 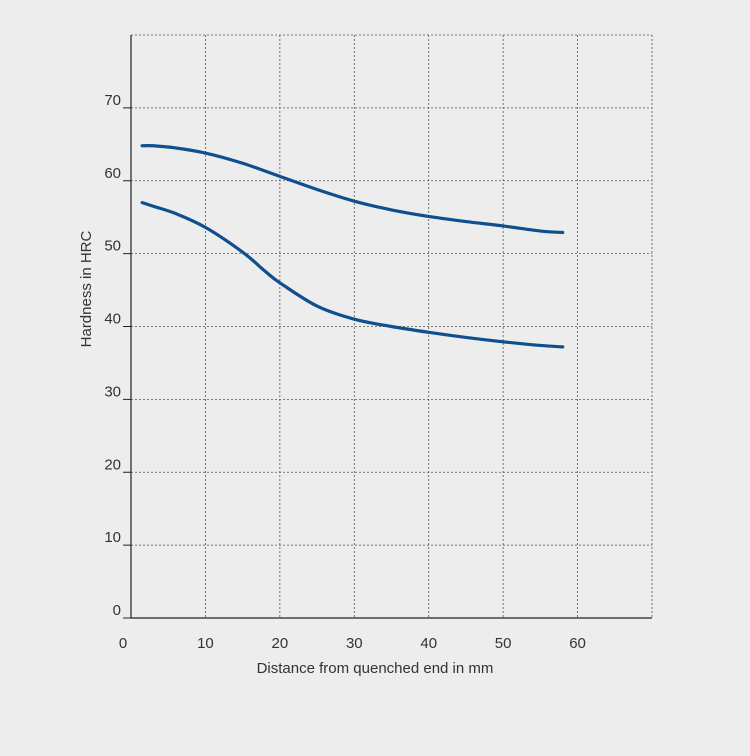 I want to click on x-tick-label: 50, so click(x=503, y=643).